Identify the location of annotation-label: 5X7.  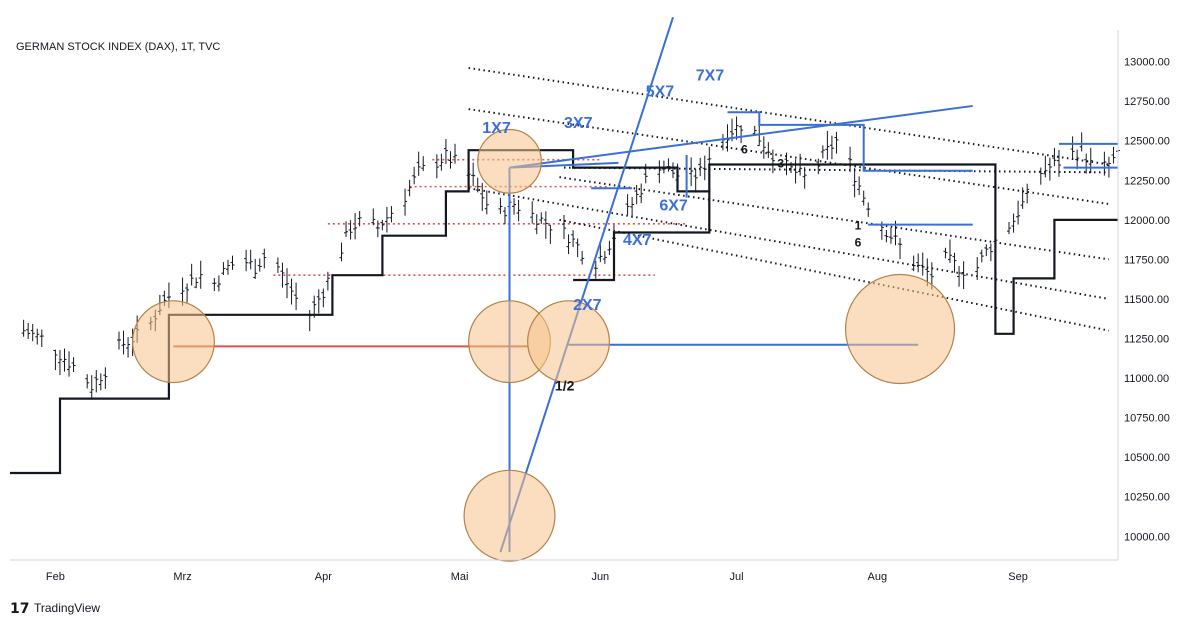
(660, 91).